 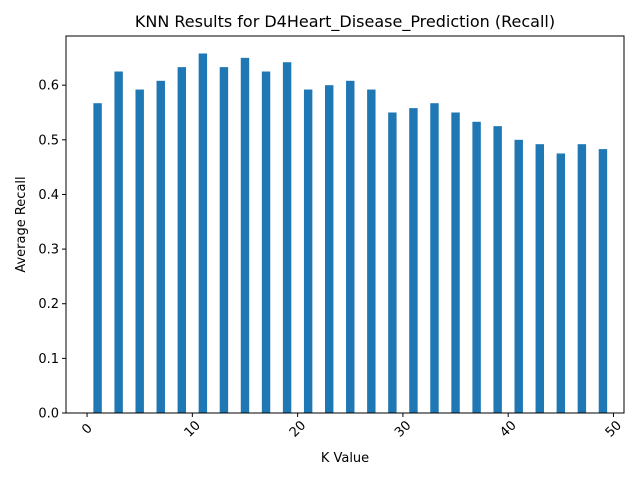 What do you see at coordinates (48, 86) in the screenshot?
I see `y-tick-label: 0.6` at bounding box center [48, 86].